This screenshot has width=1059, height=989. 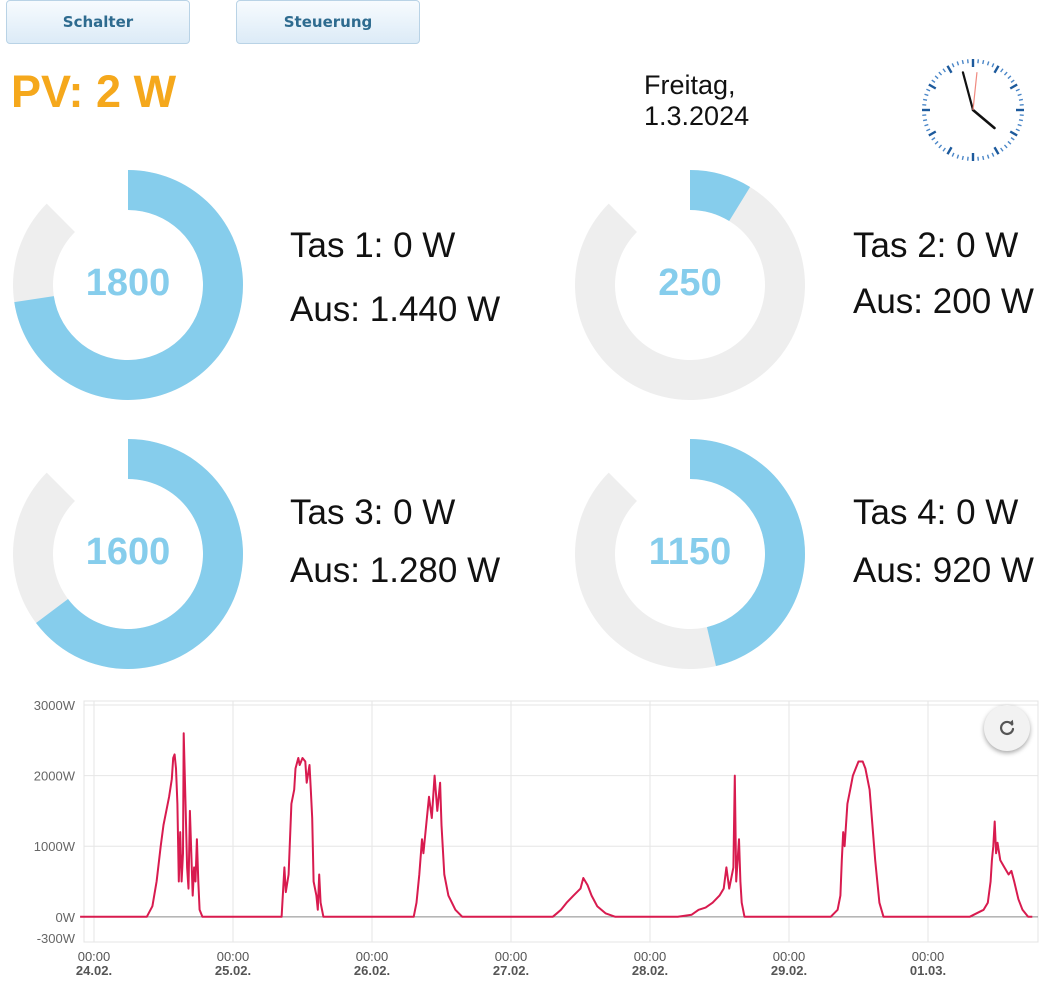 What do you see at coordinates (66, 917) in the screenshot?
I see `chart-y-tick-label: 0W` at bounding box center [66, 917].